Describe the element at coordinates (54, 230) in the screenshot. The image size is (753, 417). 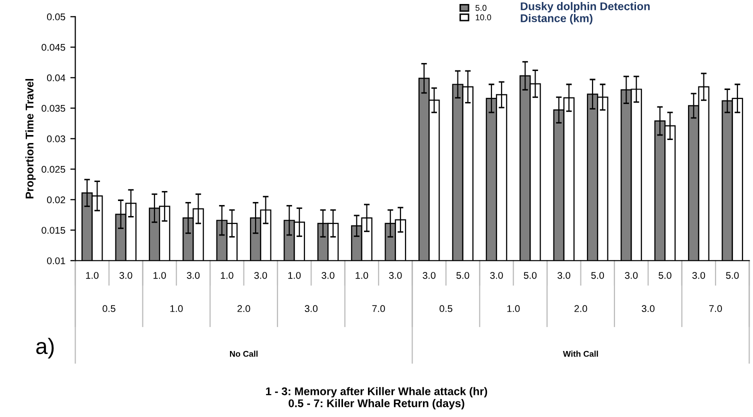
I see `y-tick-label: 0.015` at that location.